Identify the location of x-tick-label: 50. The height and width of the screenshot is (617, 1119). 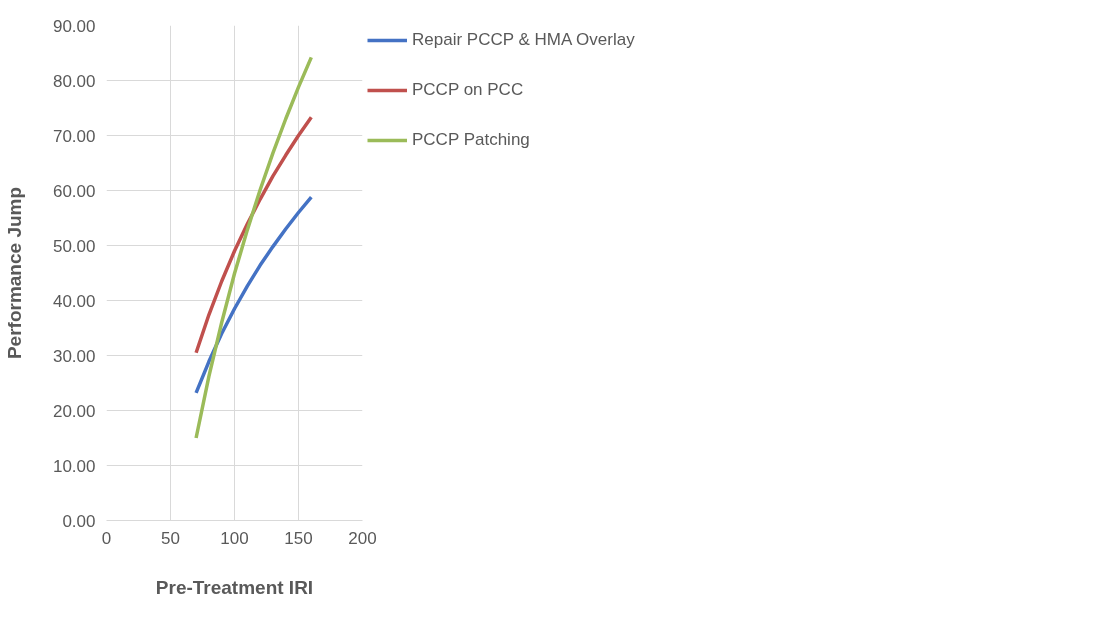
(170, 538).